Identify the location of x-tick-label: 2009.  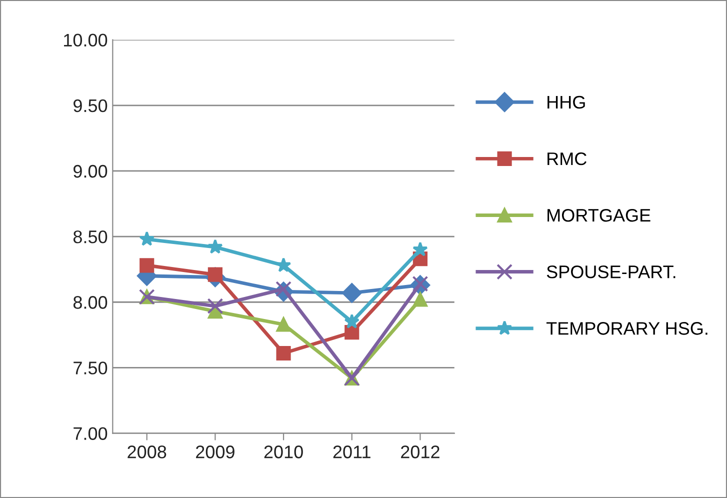
(215, 452).